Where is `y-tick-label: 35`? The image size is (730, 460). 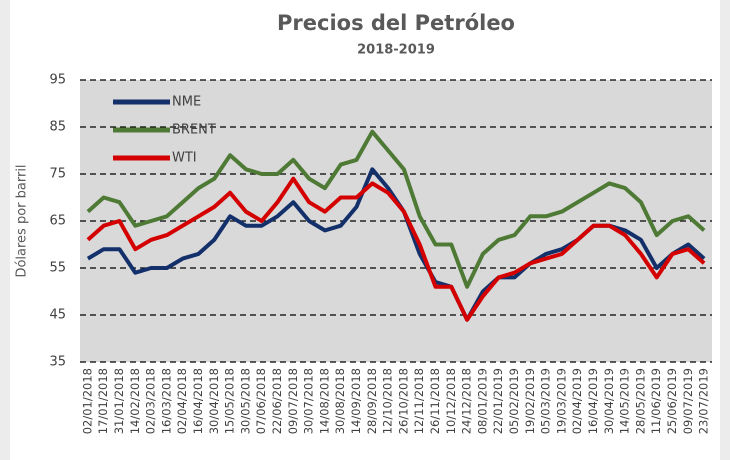
y-tick-label: 35 is located at coordinates (57, 362).